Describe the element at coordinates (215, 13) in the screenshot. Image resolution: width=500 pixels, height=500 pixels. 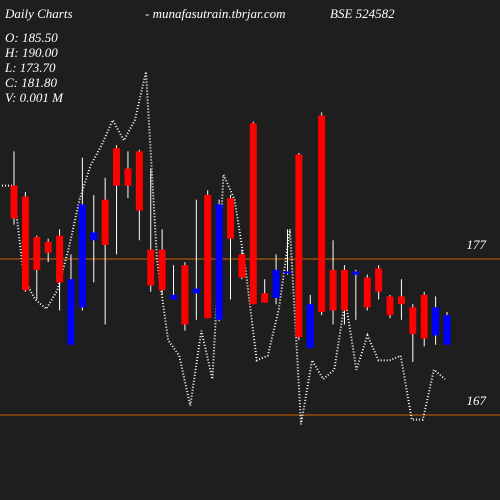
I see `chart-subtitle: - munafasutrain.tbrjar.com` at that location.